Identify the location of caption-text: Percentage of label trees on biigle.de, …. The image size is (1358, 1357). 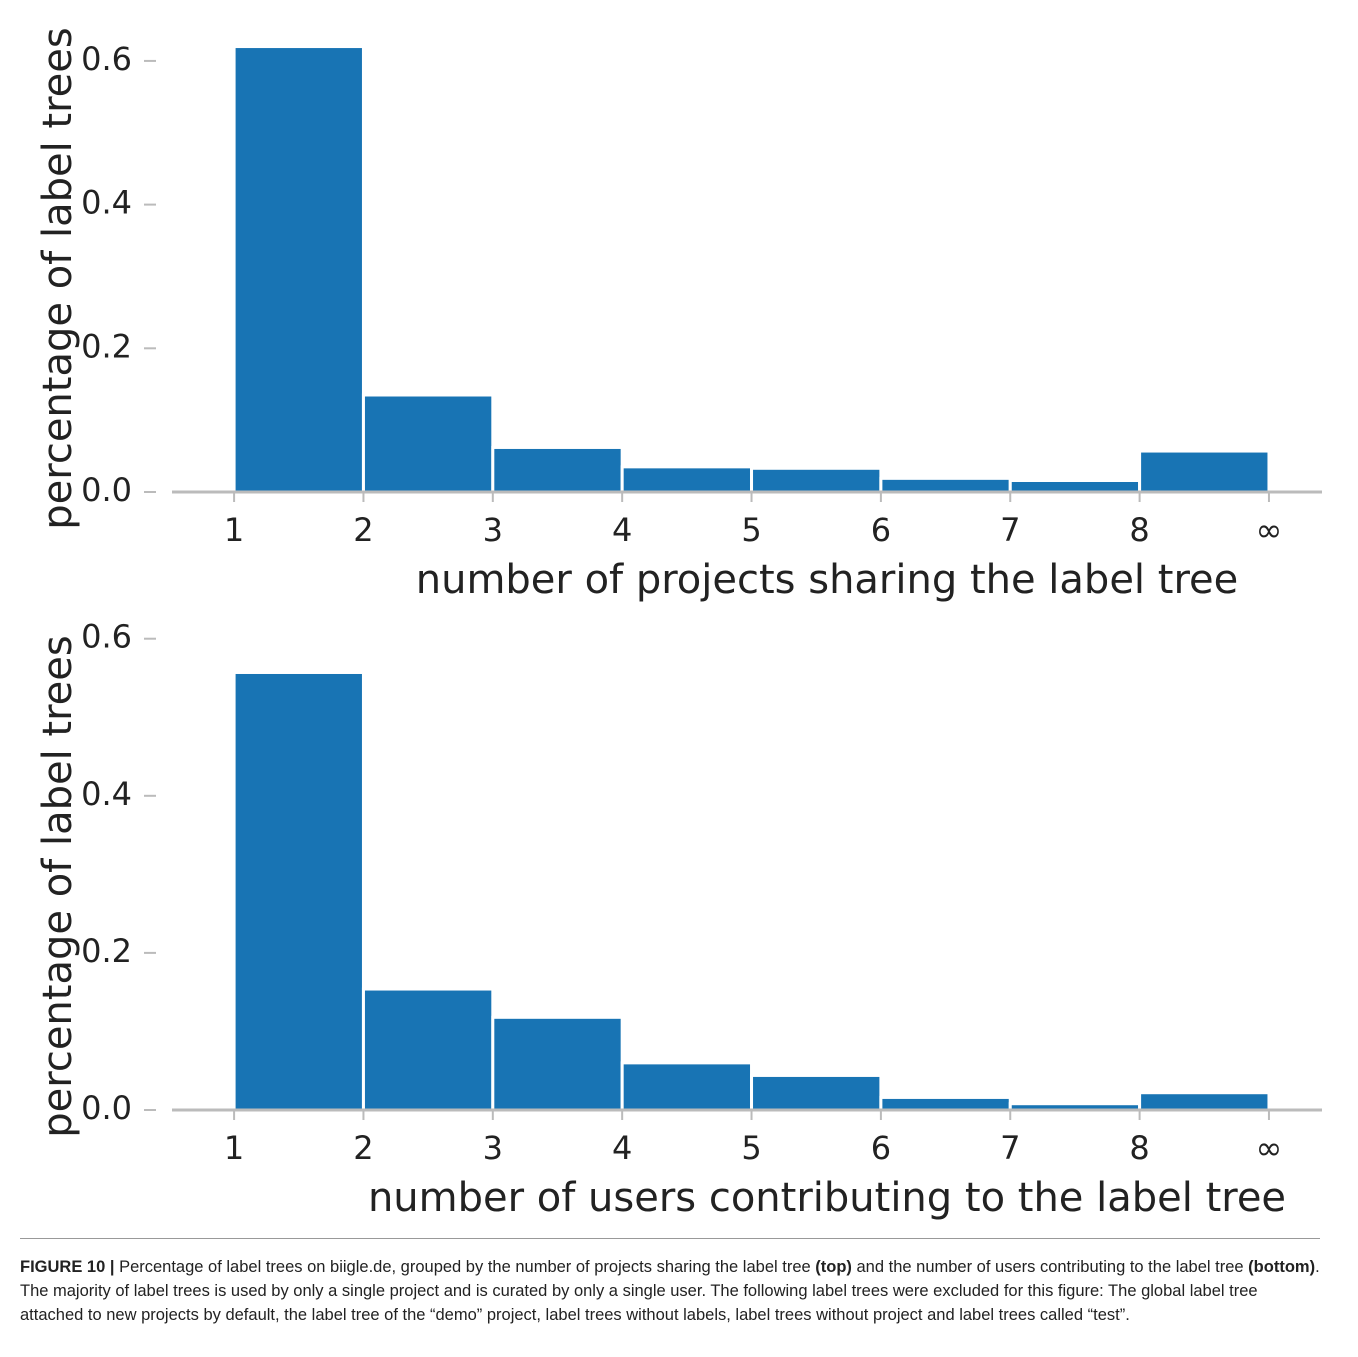
(465, 1267).